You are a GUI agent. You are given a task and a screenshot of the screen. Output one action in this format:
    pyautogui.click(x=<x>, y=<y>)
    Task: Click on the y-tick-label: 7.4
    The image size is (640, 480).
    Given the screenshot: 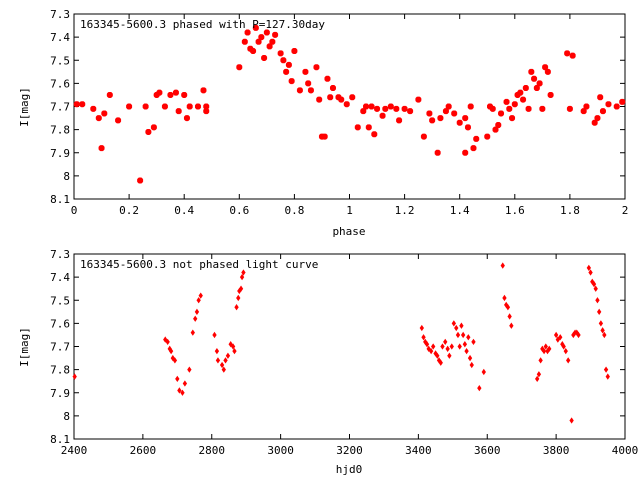 What is the action you would take?
    pyautogui.click(x=60, y=277)
    